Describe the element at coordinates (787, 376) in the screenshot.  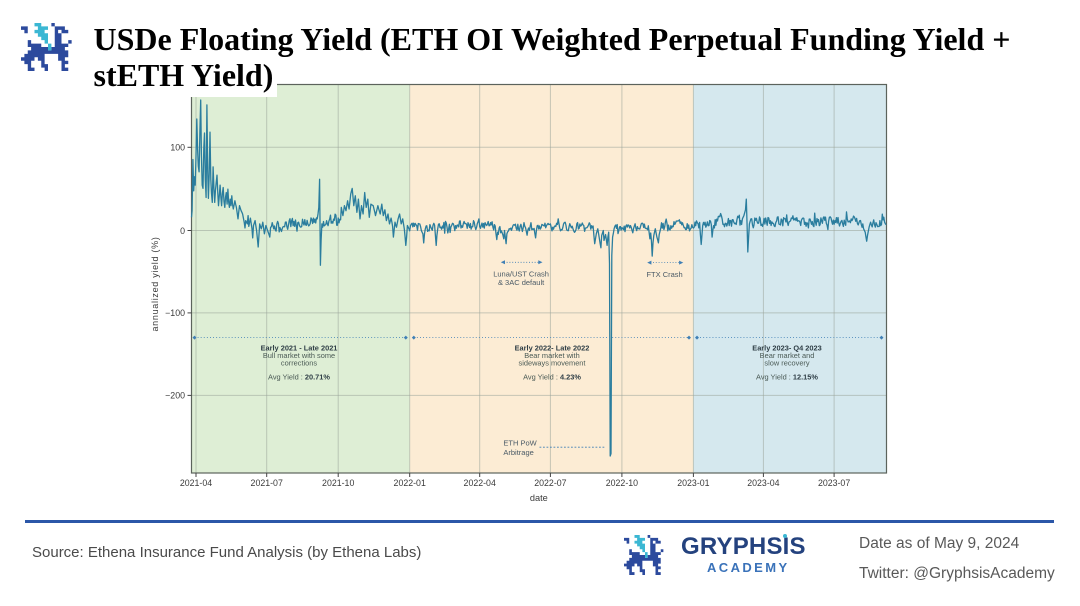
I see `svg-text: Avg Yield : 12.15%` at that location.